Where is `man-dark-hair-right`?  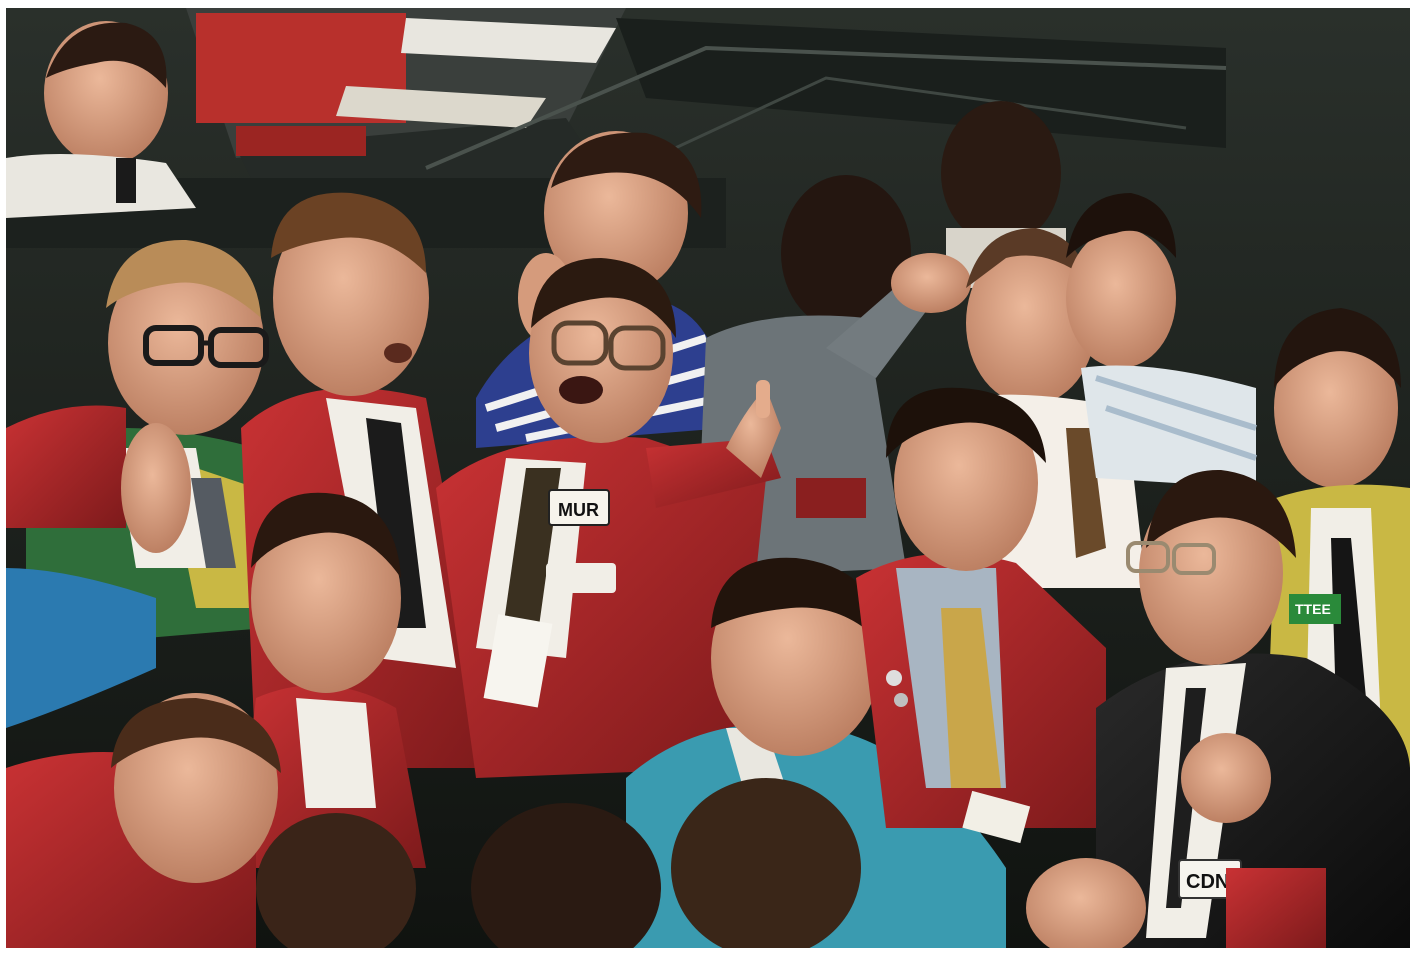
man-dark-hair-right is located at coordinates (1161, 340).